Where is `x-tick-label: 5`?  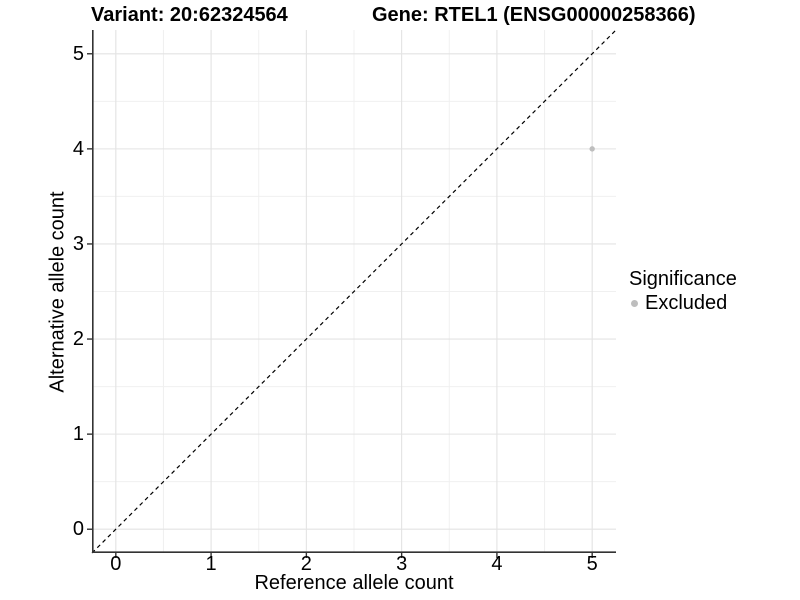
x-tick-label: 5 is located at coordinates (592, 564).